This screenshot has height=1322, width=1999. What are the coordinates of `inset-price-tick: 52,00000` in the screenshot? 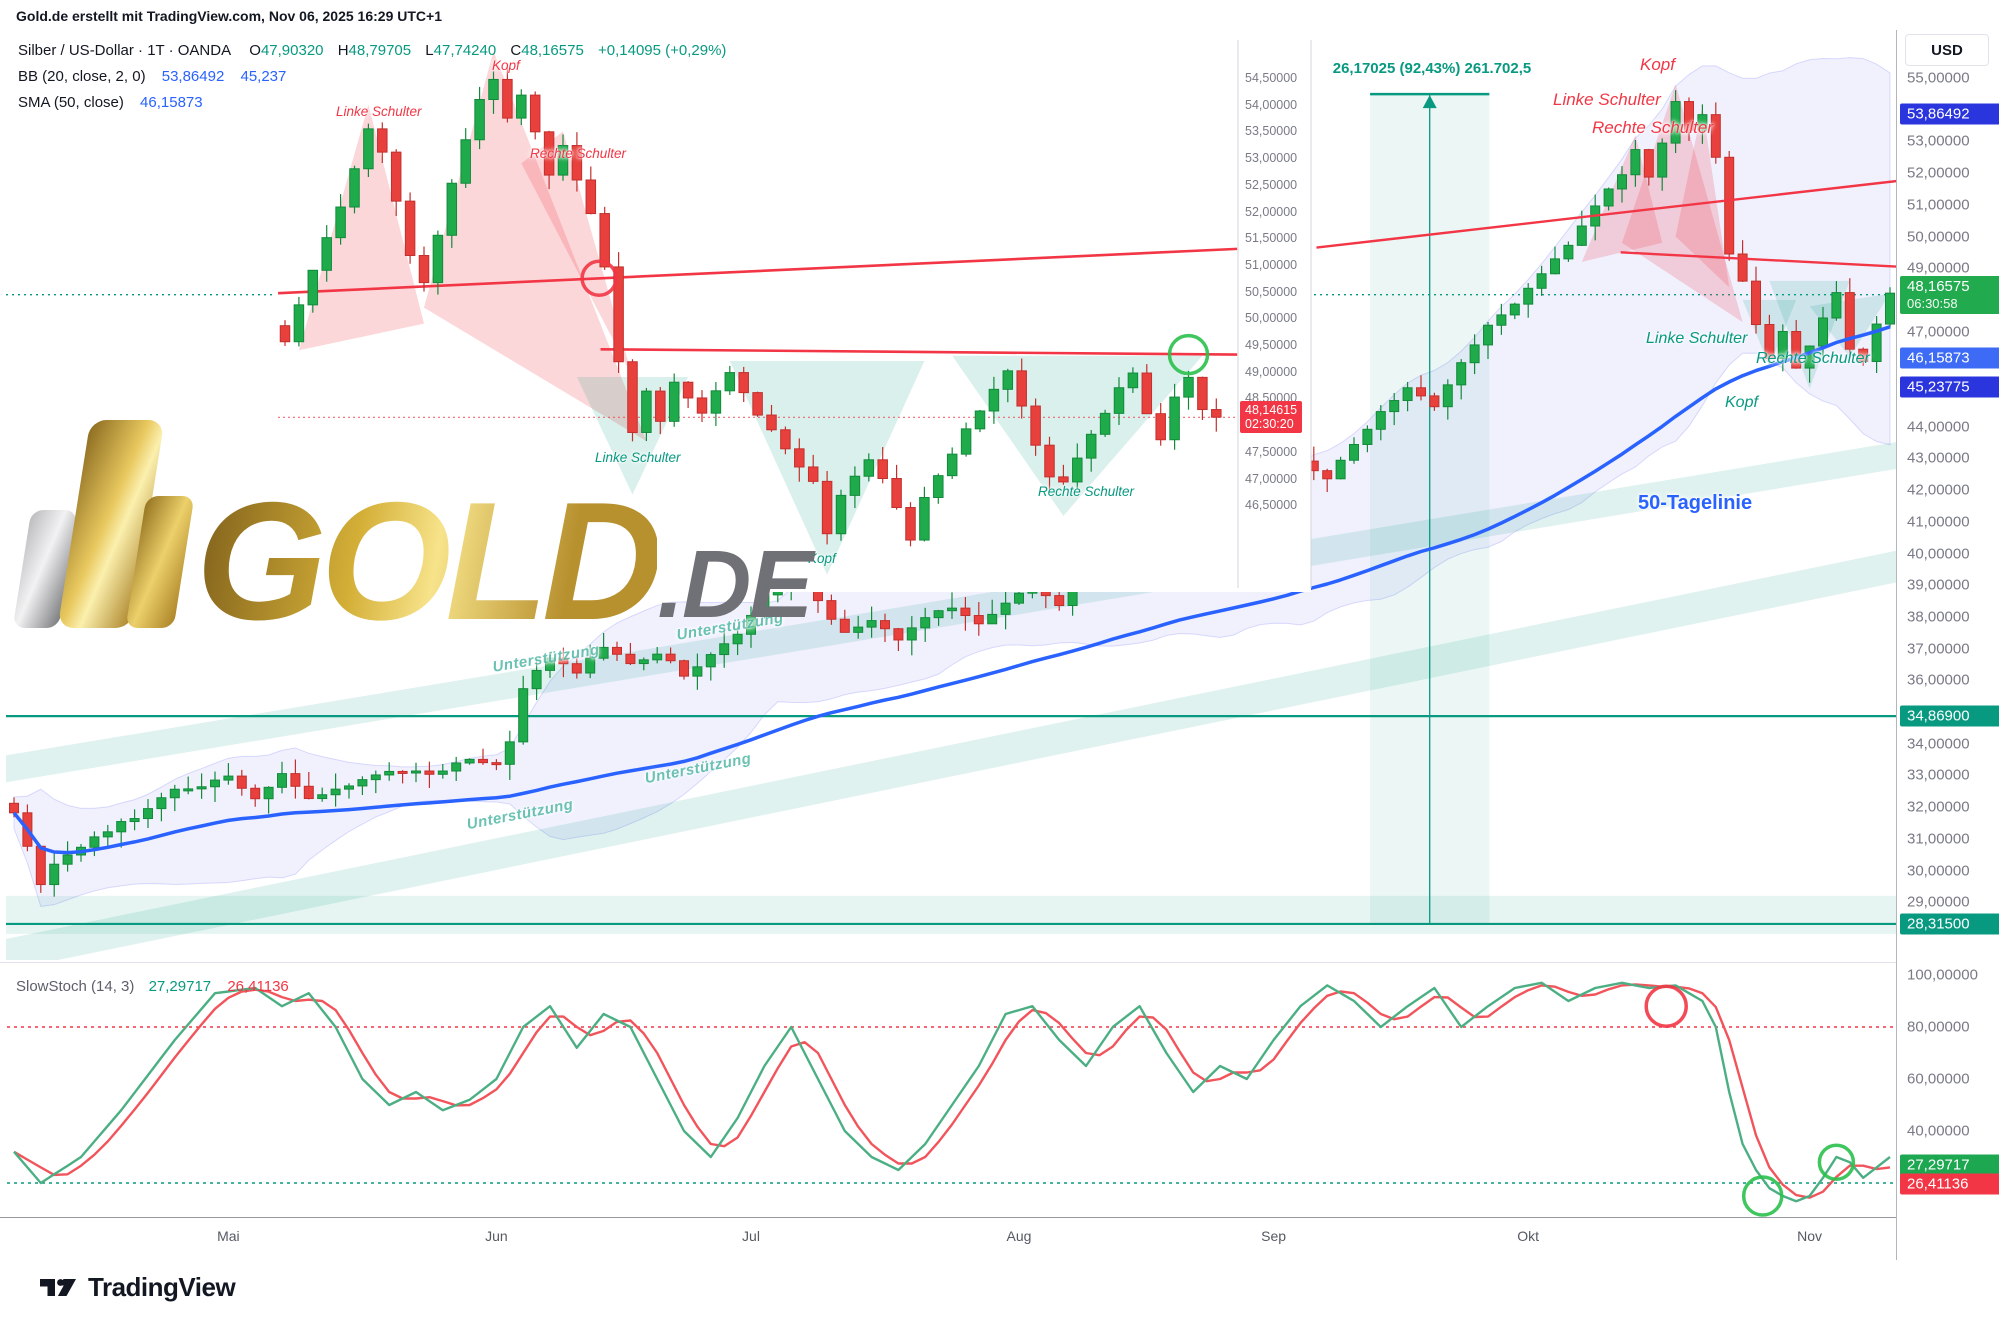 It's located at (1271, 211).